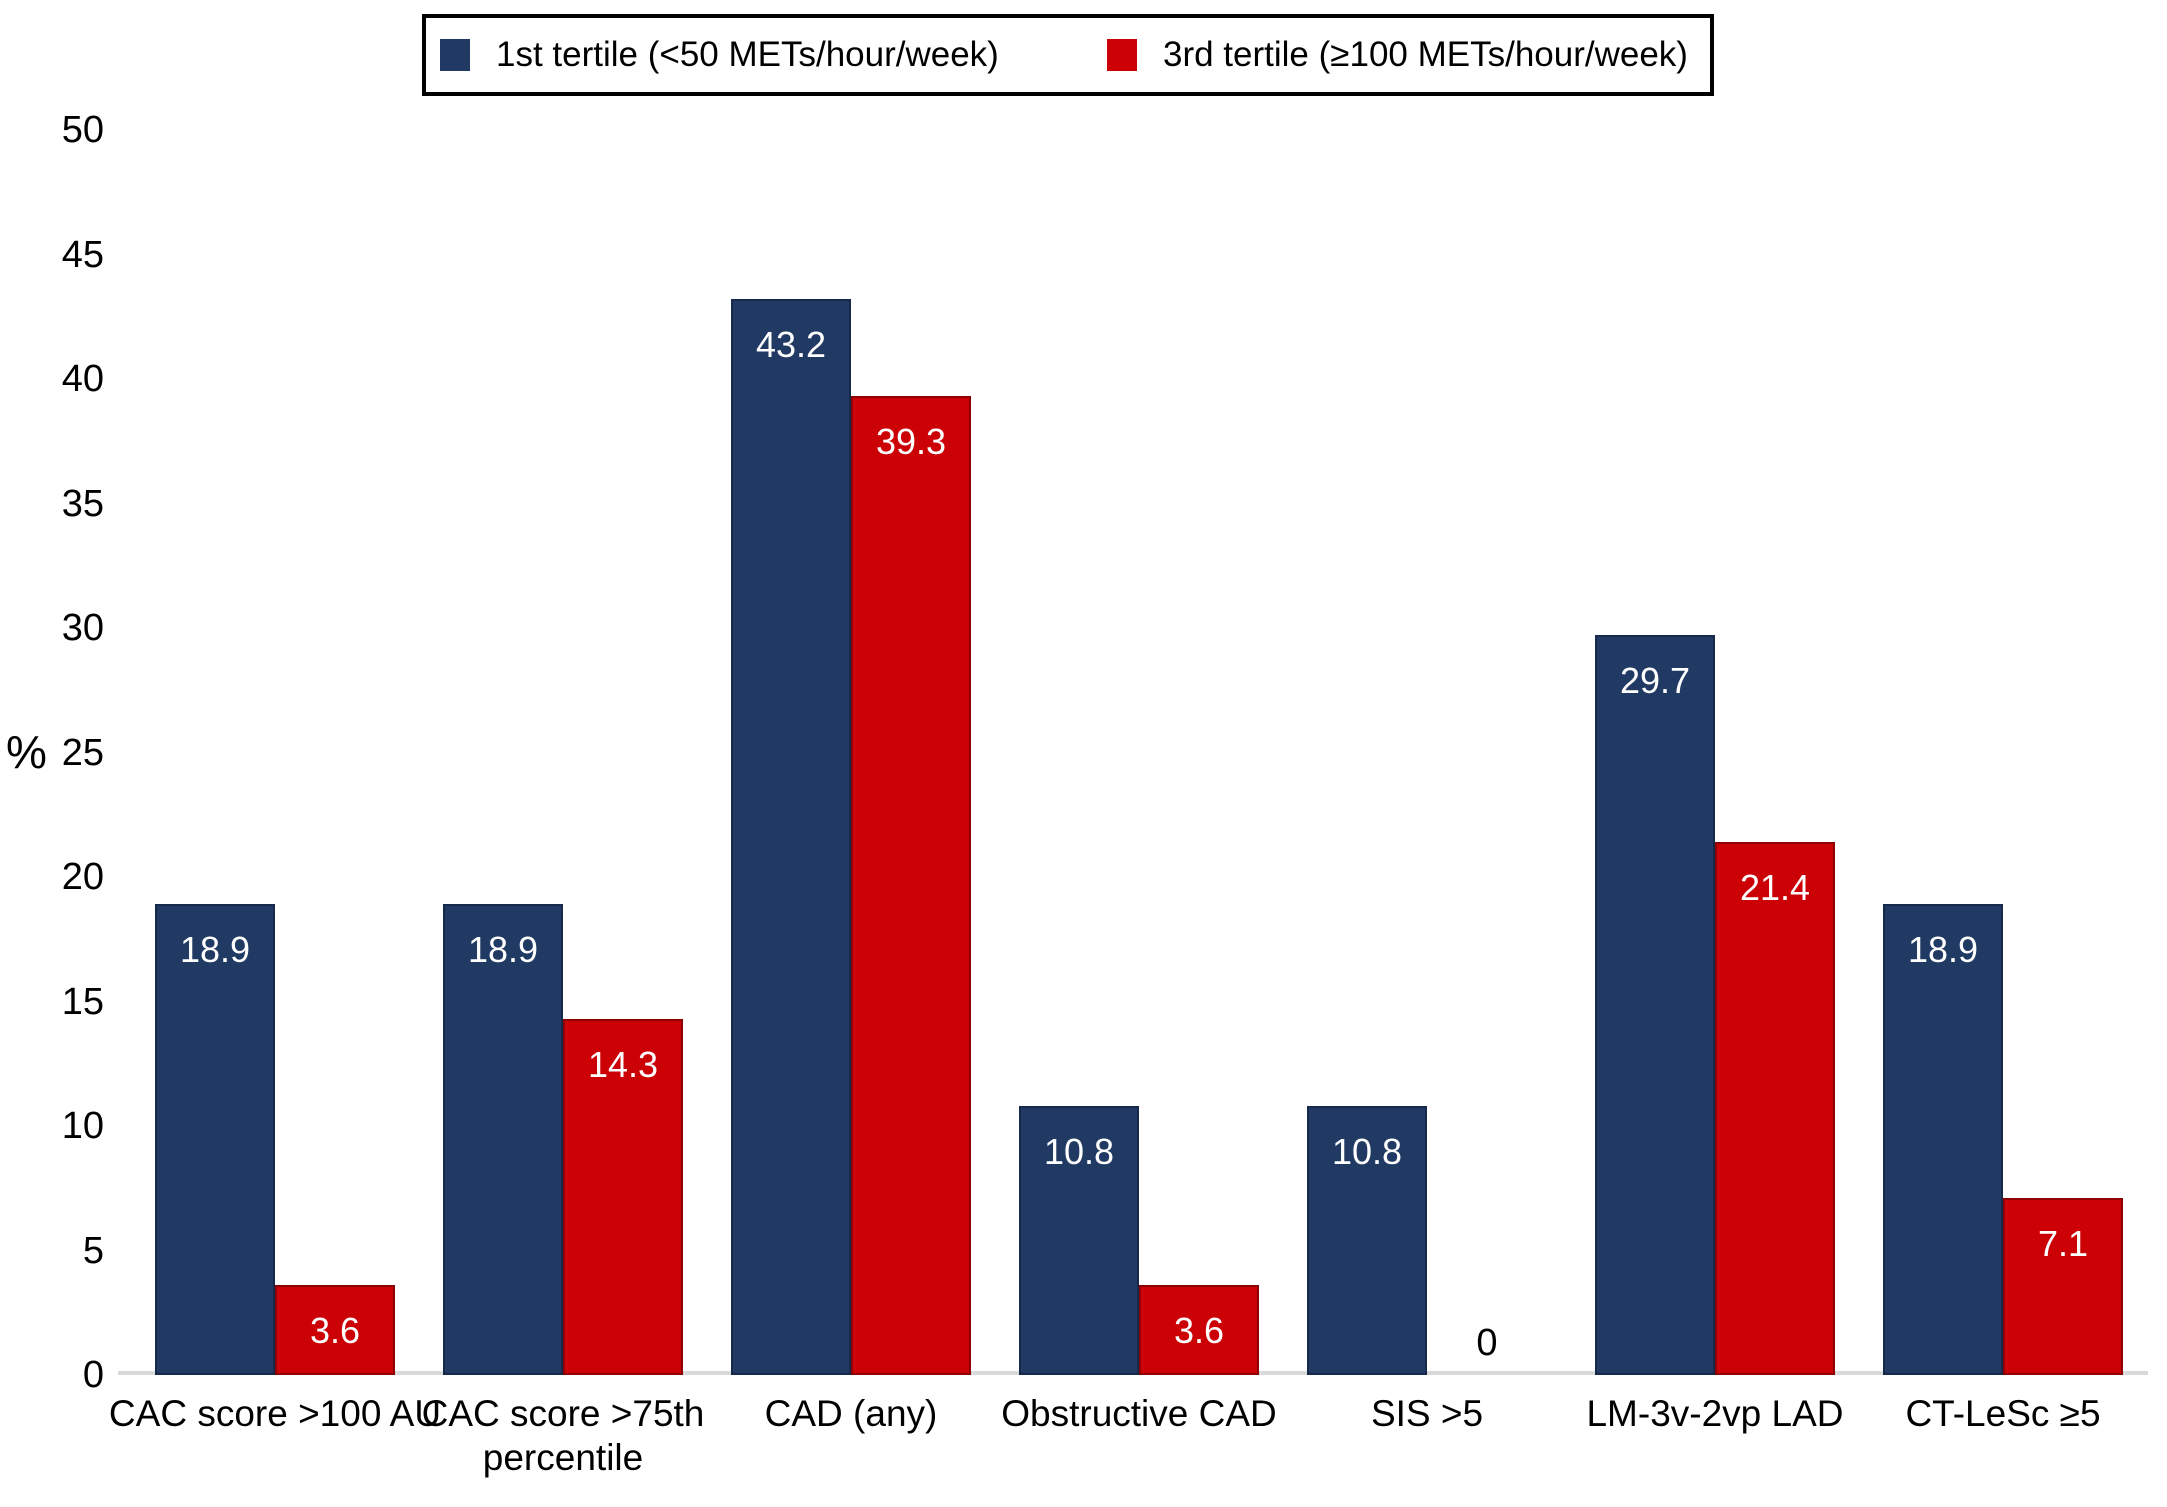  What do you see at coordinates (2063, 1243) in the screenshot?
I see `bar-value-label: 7.1` at bounding box center [2063, 1243].